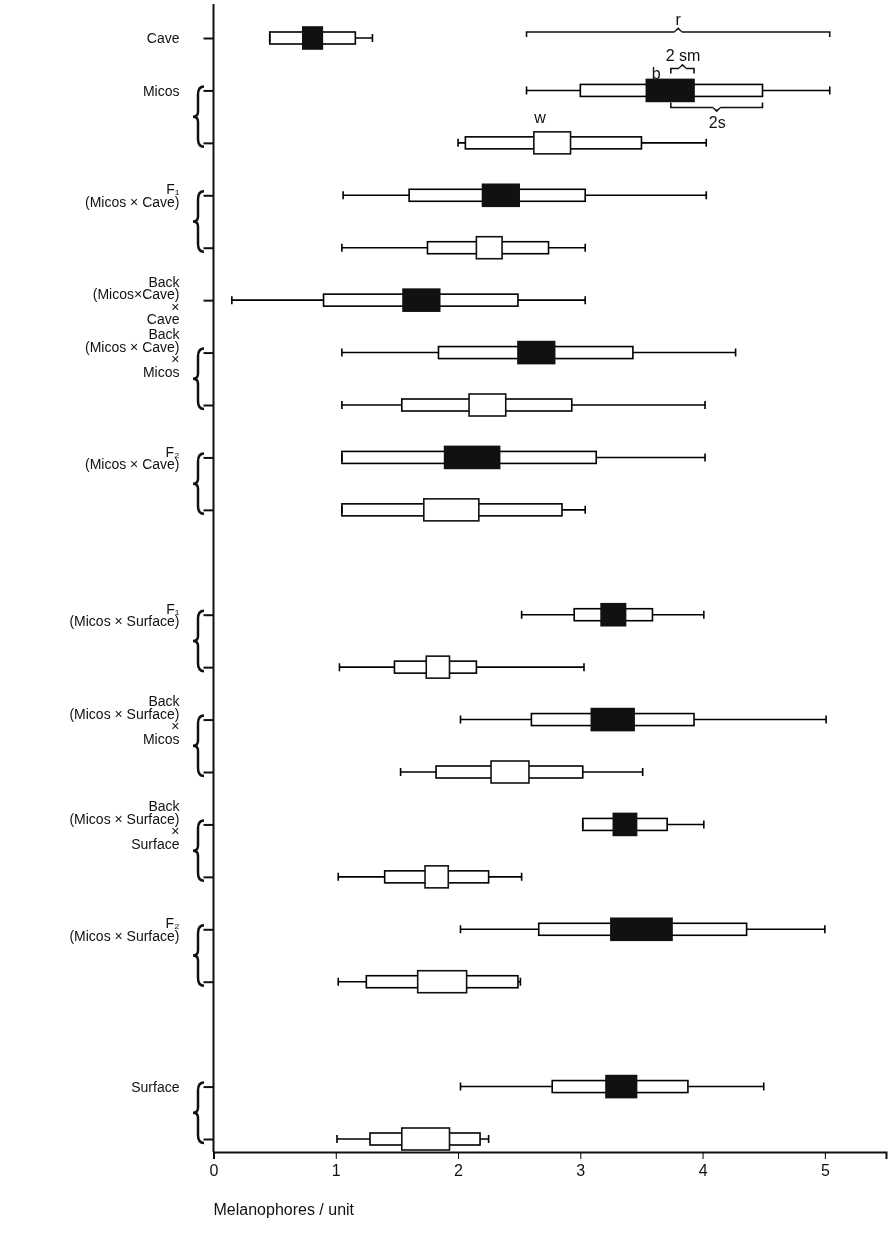 The height and width of the screenshot is (1250, 891). Describe the element at coordinates (703, 1171) in the screenshot. I see `x-tick-label: 4` at that location.